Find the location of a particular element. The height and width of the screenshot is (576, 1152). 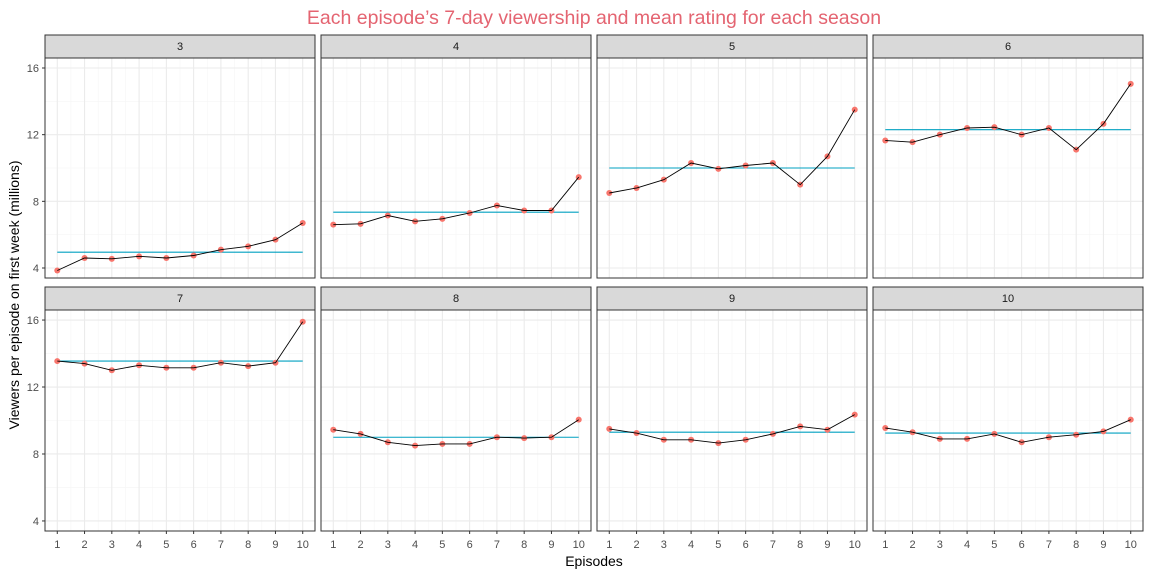

facet-strip-label: 4 is located at coordinates (456, 47).